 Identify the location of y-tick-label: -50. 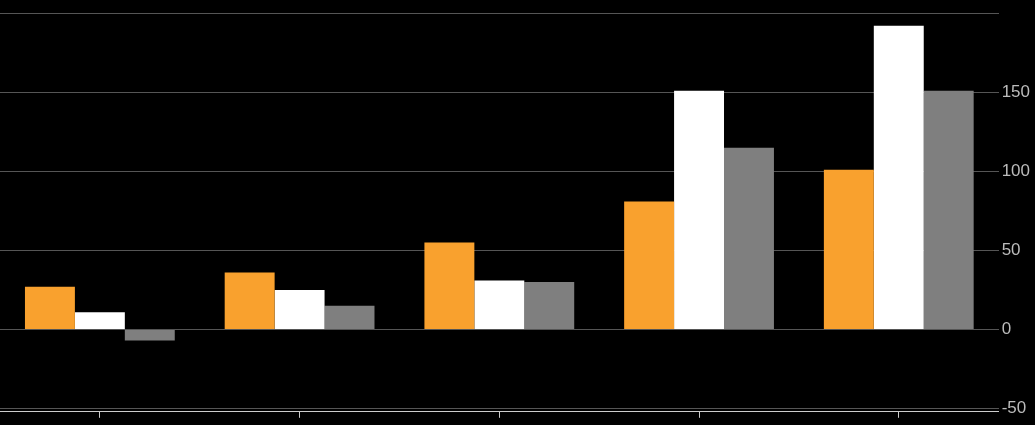
(1014, 408).